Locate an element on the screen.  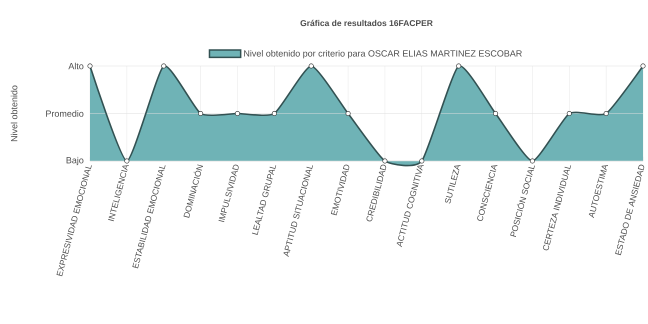
x-tick-label: LEALTAD GRUPAL is located at coordinates (264, 200).